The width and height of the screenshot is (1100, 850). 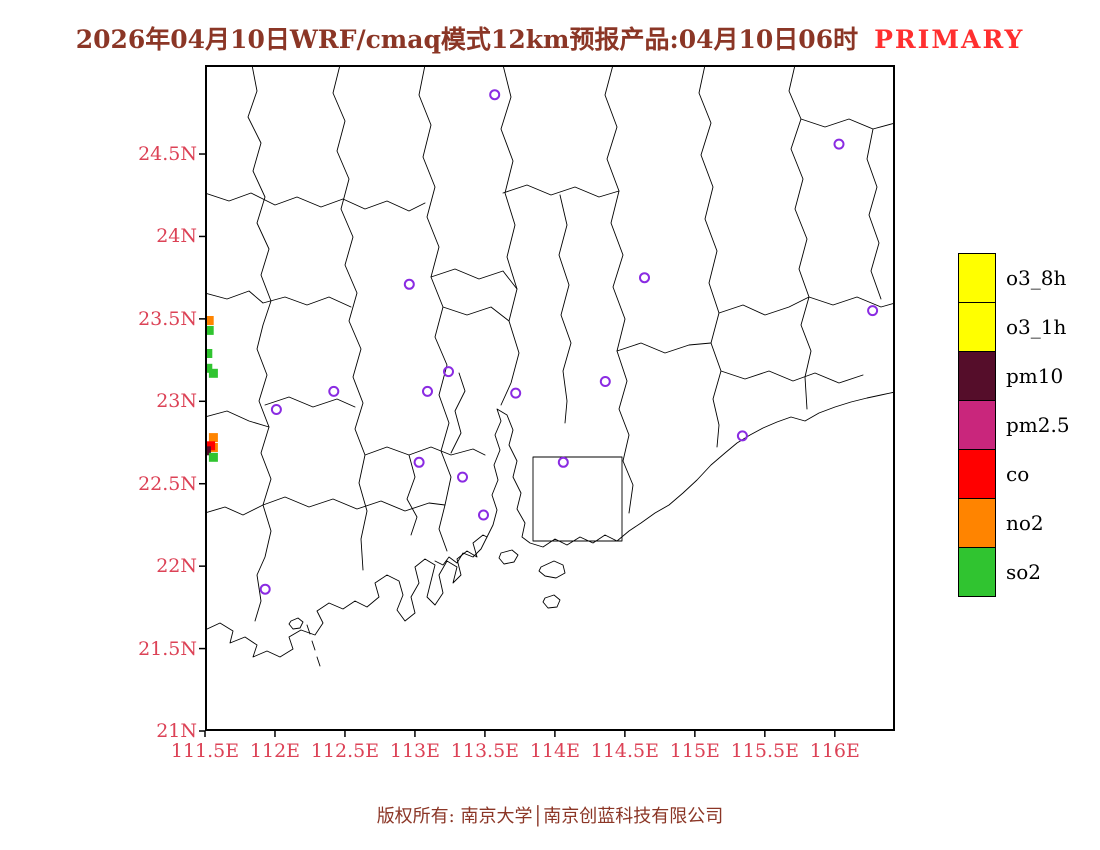 What do you see at coordinates (467, 39) in the screenshot?
I see `page-title: 2026年04月10日WRF/cmaq模式12km预报产品:04月10日06时` at bounding box center [467, 39].